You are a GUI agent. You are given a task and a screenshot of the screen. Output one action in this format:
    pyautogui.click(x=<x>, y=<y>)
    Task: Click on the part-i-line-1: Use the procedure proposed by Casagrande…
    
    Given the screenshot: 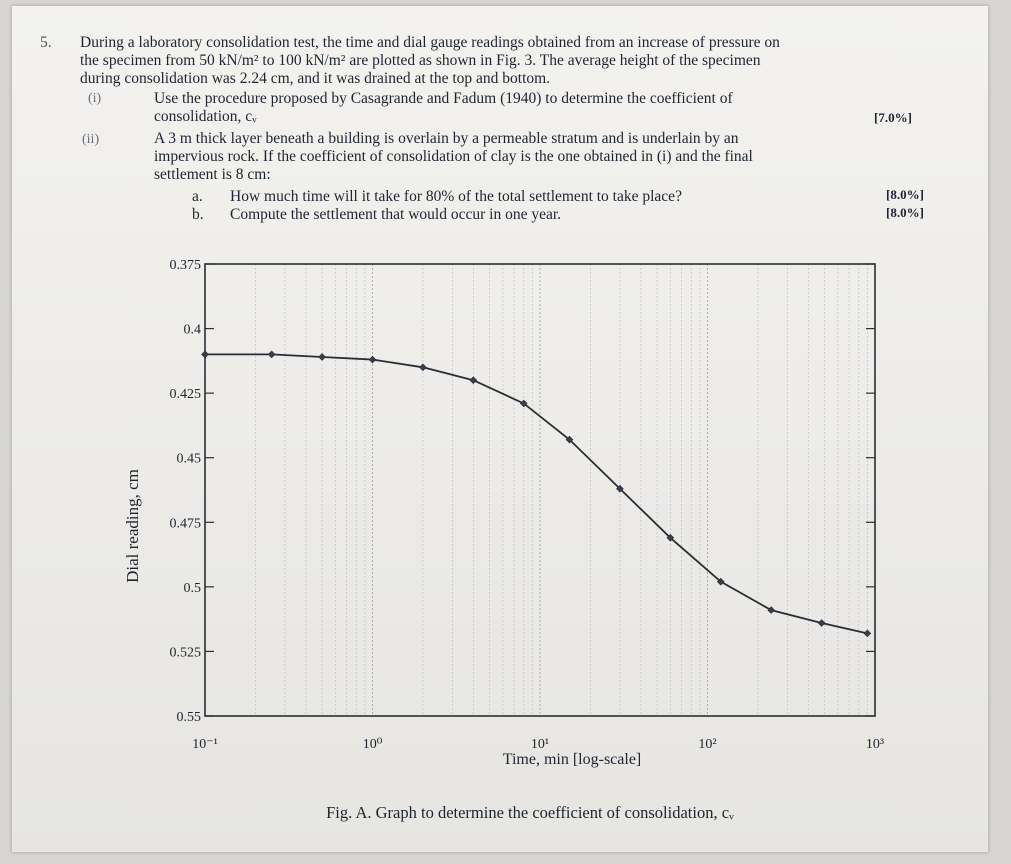 What is the action you would take?
    pyautogui.click(x=443, y=98)
    